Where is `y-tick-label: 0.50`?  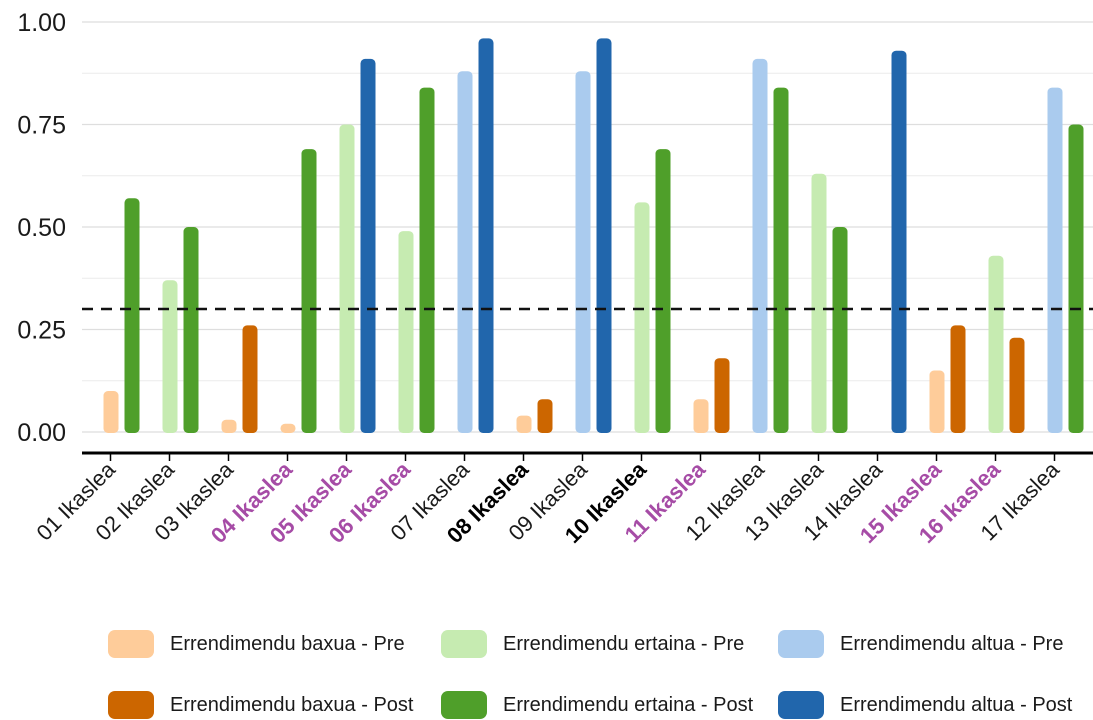
y-tick-label: 0.50 is located at coordinates (41, 228).